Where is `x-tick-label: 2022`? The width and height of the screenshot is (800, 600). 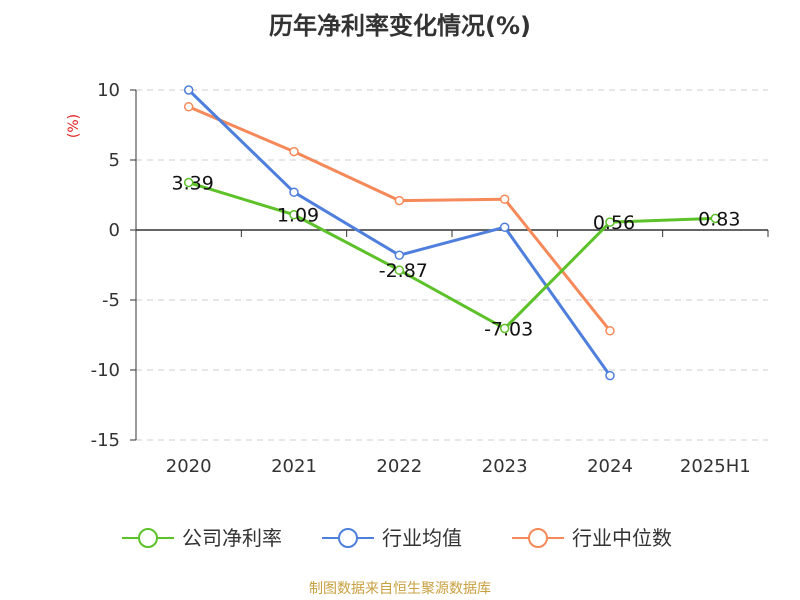
x-tick-label: 2022 is located at coordinates (399, 466).